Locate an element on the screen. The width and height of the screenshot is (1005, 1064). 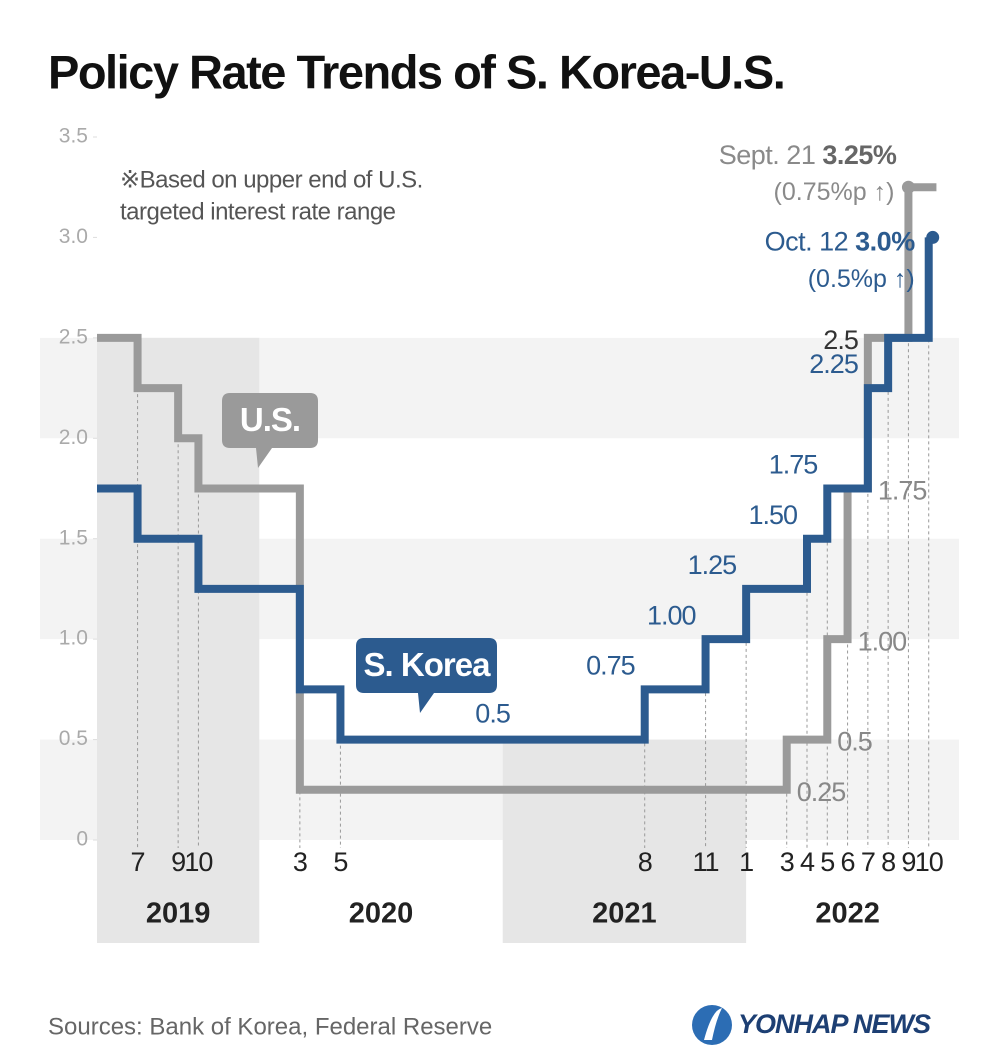
year-label: 2019 is located at coordinates (178, 914).